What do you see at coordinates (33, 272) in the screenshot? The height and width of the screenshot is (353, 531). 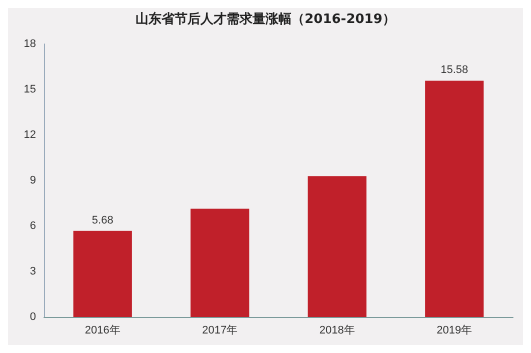 I see `y-tick-label: 3` at bounding box center [33, 272].